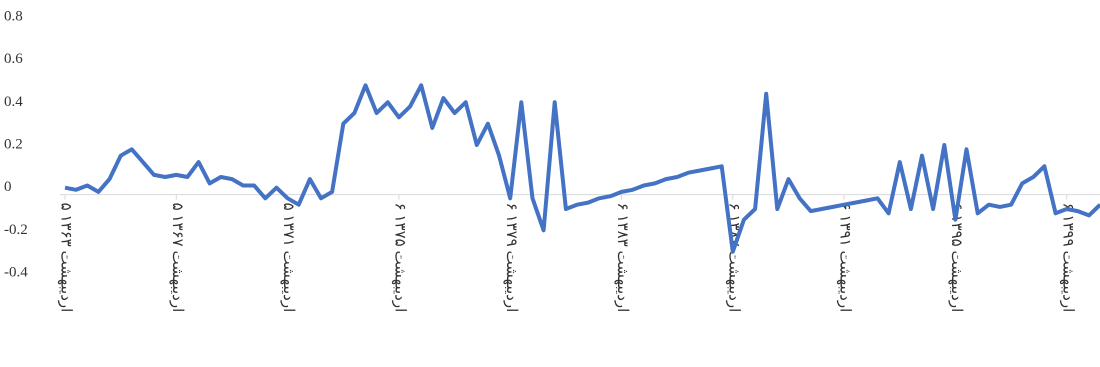 Image resolution: width=1100 pixels, height=367 pixels. What do you see at coordinates (1067, 258) in the screenshot?
I see `x-tick-label: ۶ اردیبهشت ۱۳۹۹` at bounding box center [1067, 258].